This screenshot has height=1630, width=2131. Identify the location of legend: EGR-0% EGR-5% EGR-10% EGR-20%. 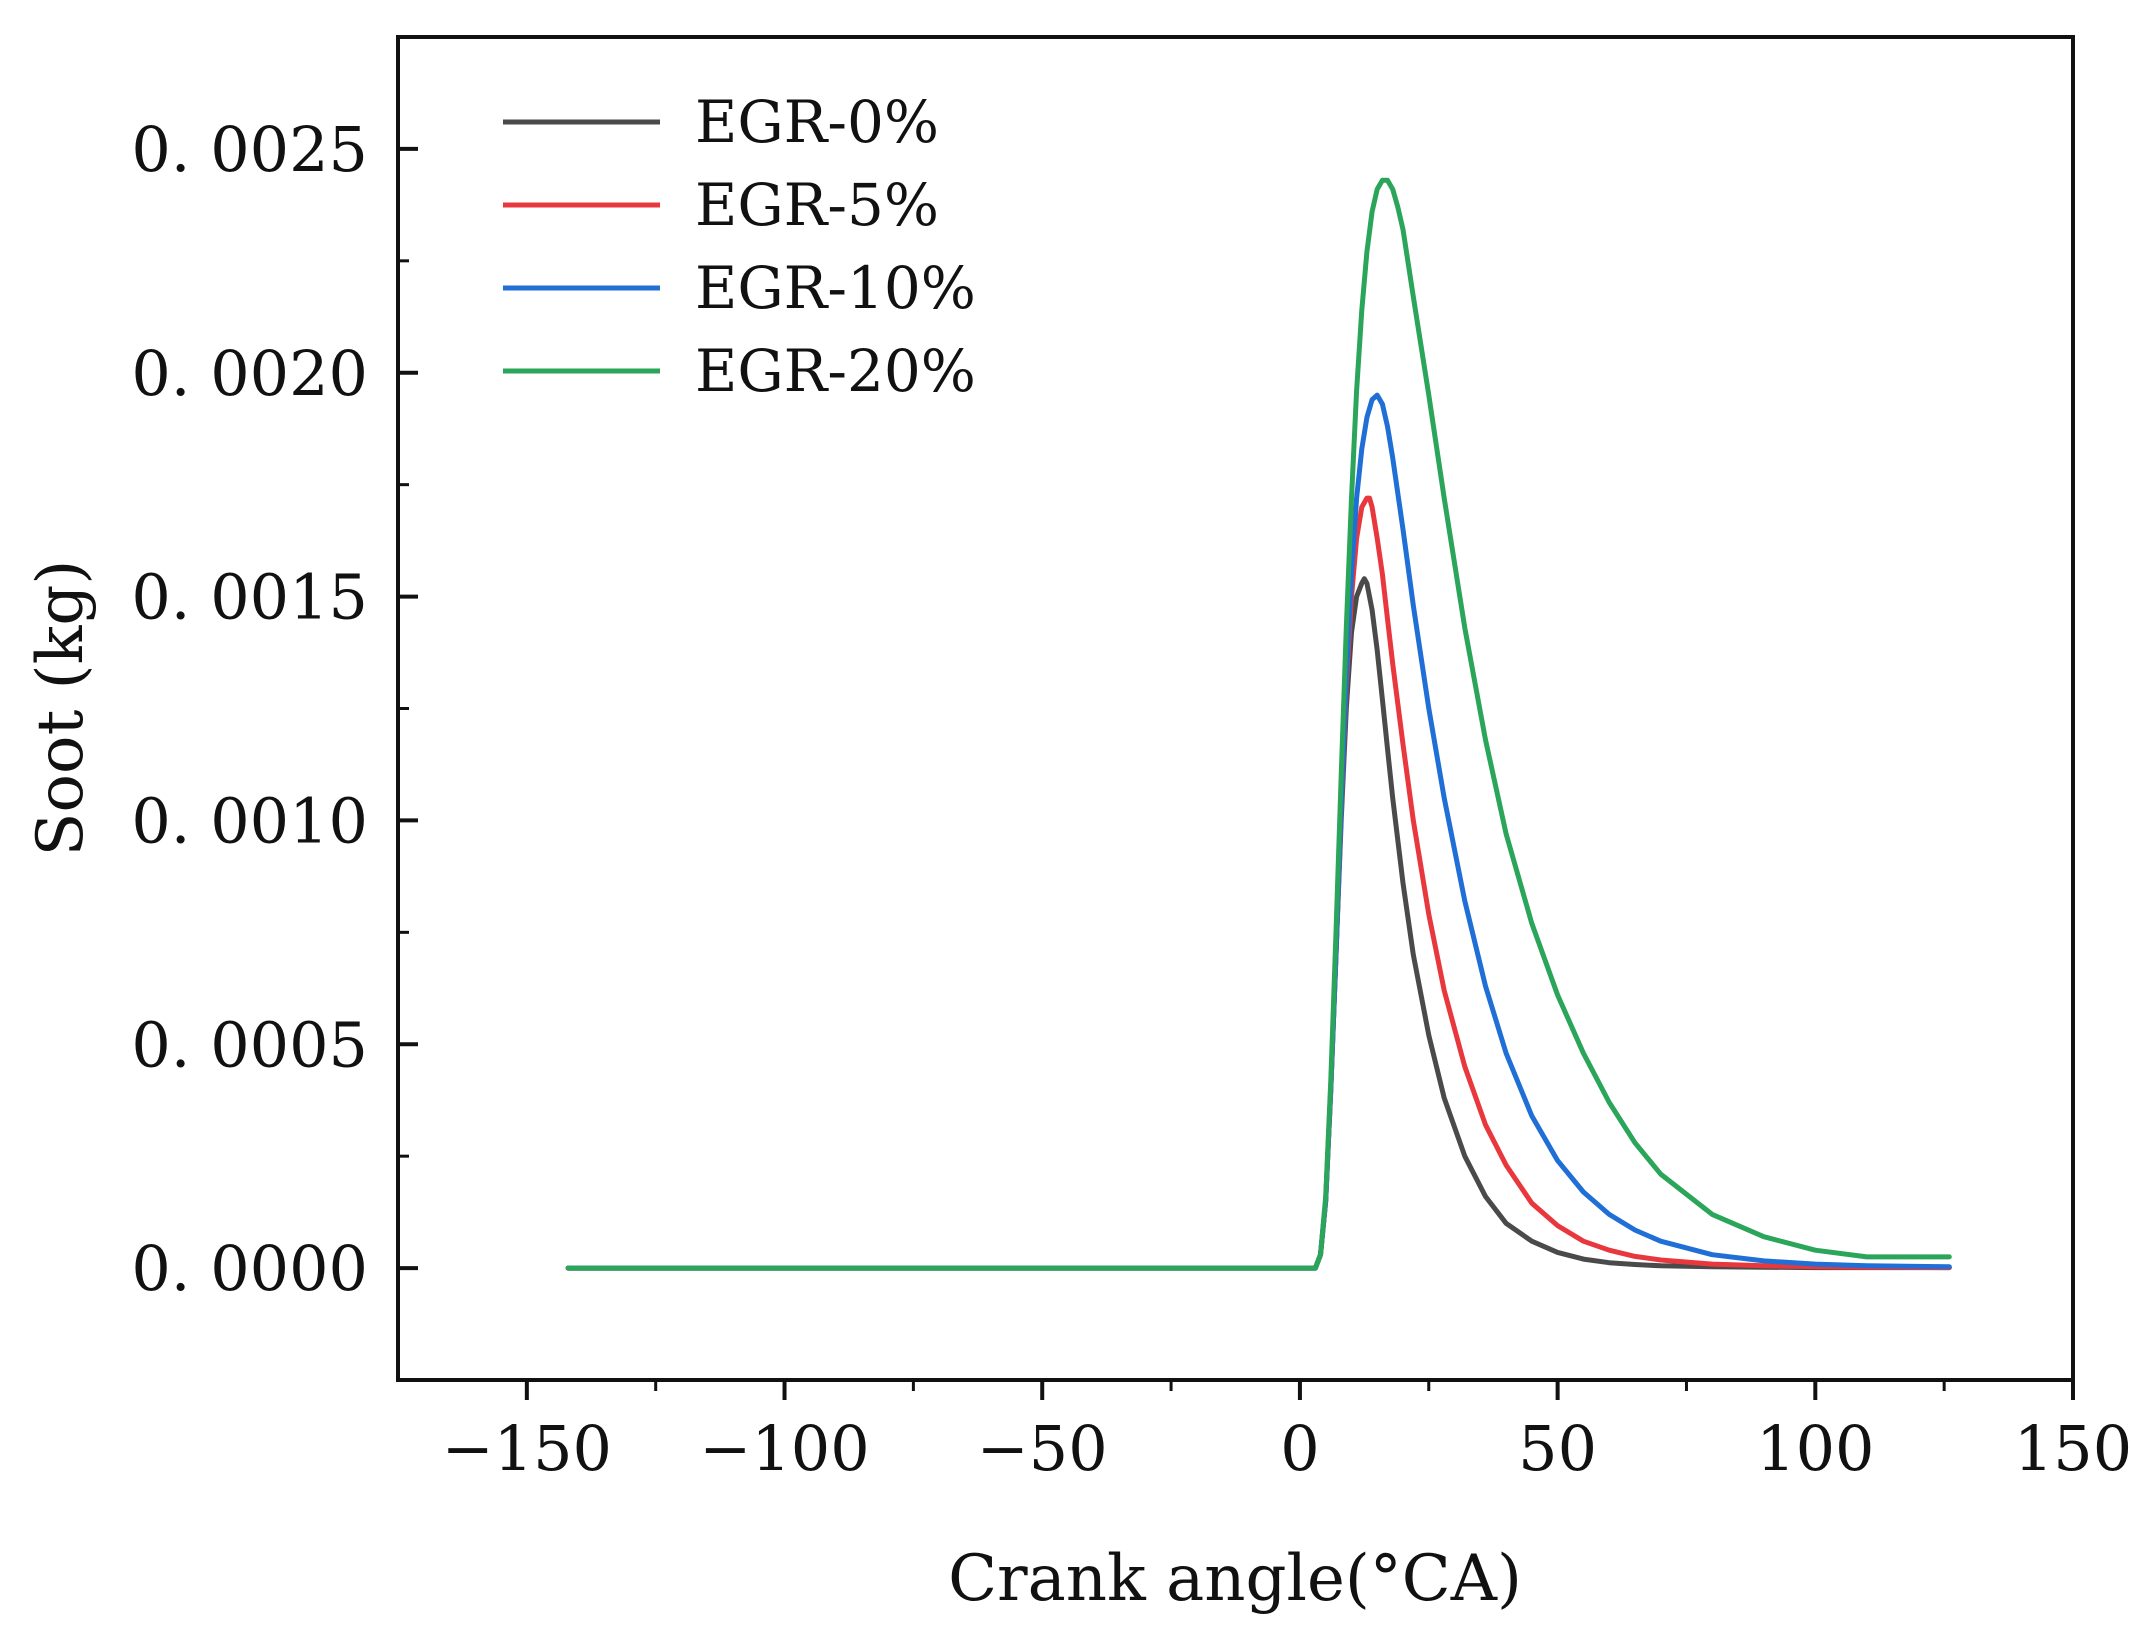
(739, 246).